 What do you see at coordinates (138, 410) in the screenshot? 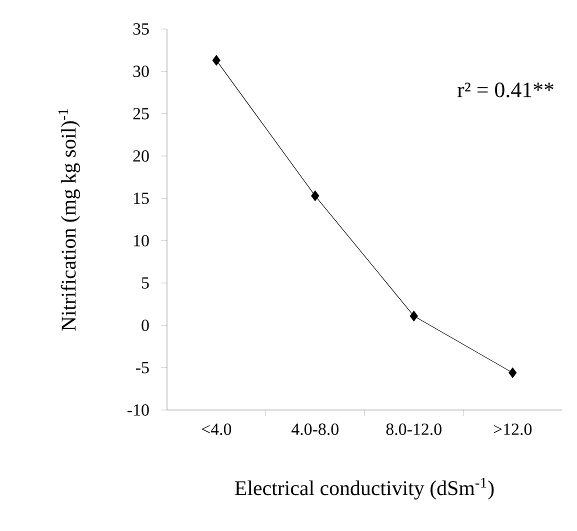
I see `y-tick-label: -10` at bounding box center [138, 410].